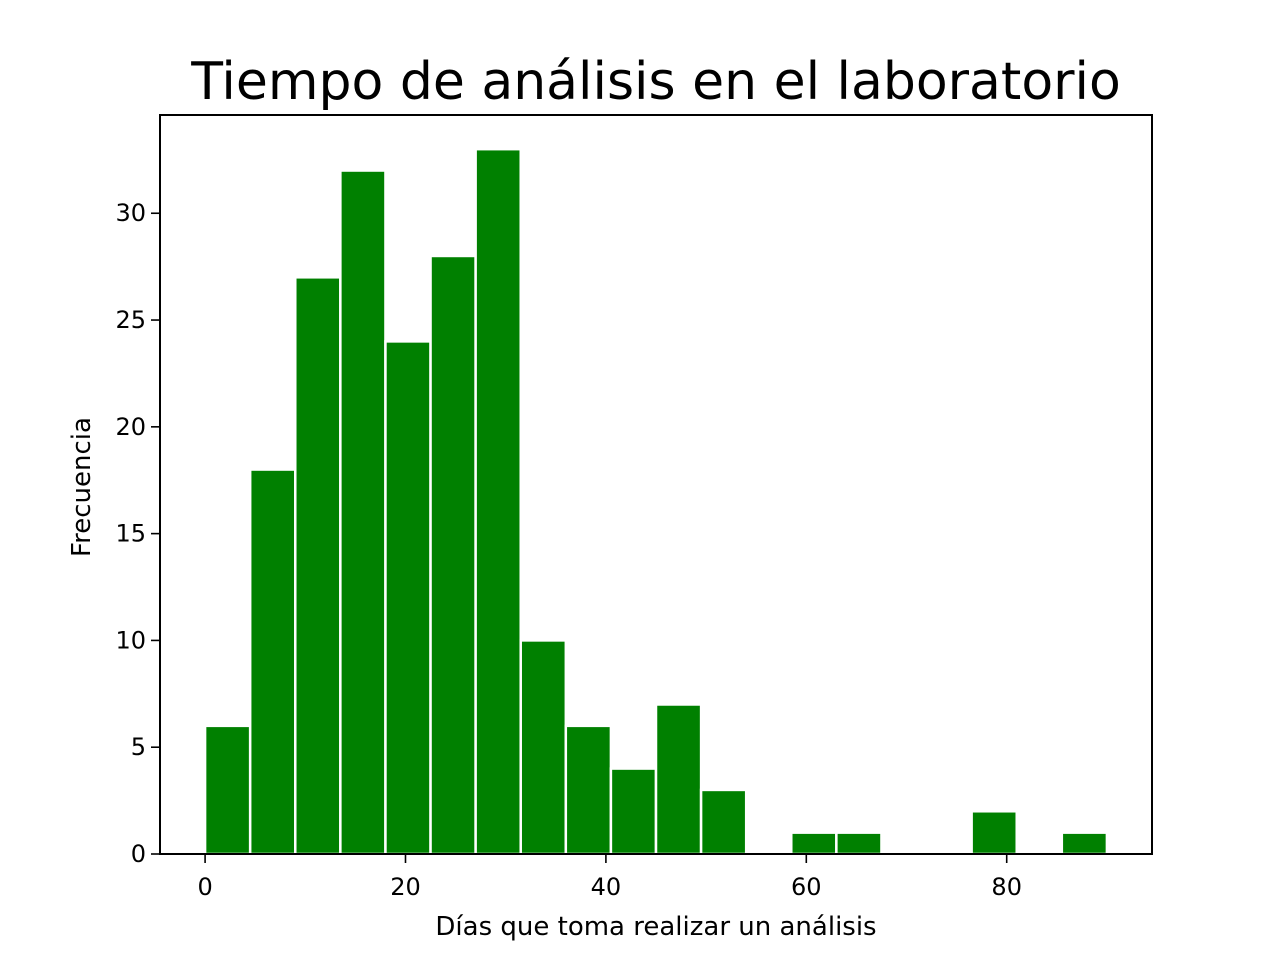  Describe the element at coordinates (82, 487) in the screenshot. I see `y-axis-label: Frecuencia` at that location.